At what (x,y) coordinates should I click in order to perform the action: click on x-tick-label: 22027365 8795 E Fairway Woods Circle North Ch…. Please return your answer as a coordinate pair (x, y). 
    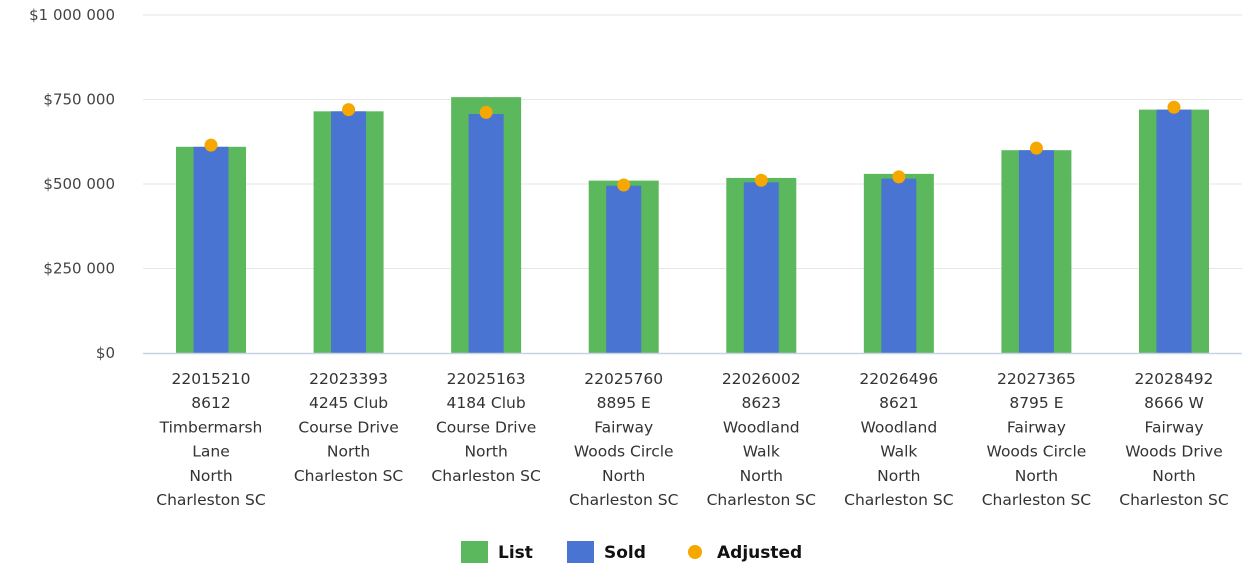
    Looking at the image, I should click on (1036, 439).